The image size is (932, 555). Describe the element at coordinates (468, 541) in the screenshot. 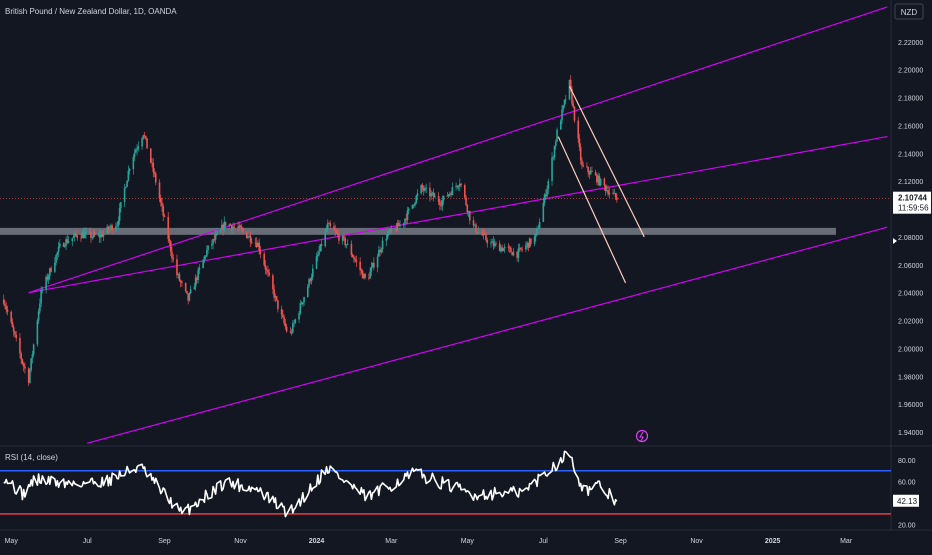

I see `time-axis-label: May` at that location.